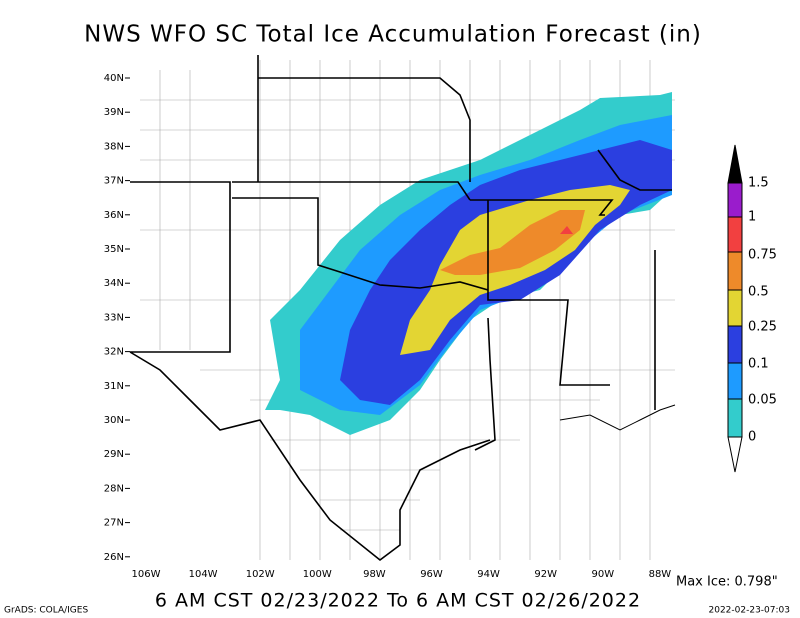  Describe the element at coordinates (566, 230) in the screenshot. I see `ice-075-band` at that location.